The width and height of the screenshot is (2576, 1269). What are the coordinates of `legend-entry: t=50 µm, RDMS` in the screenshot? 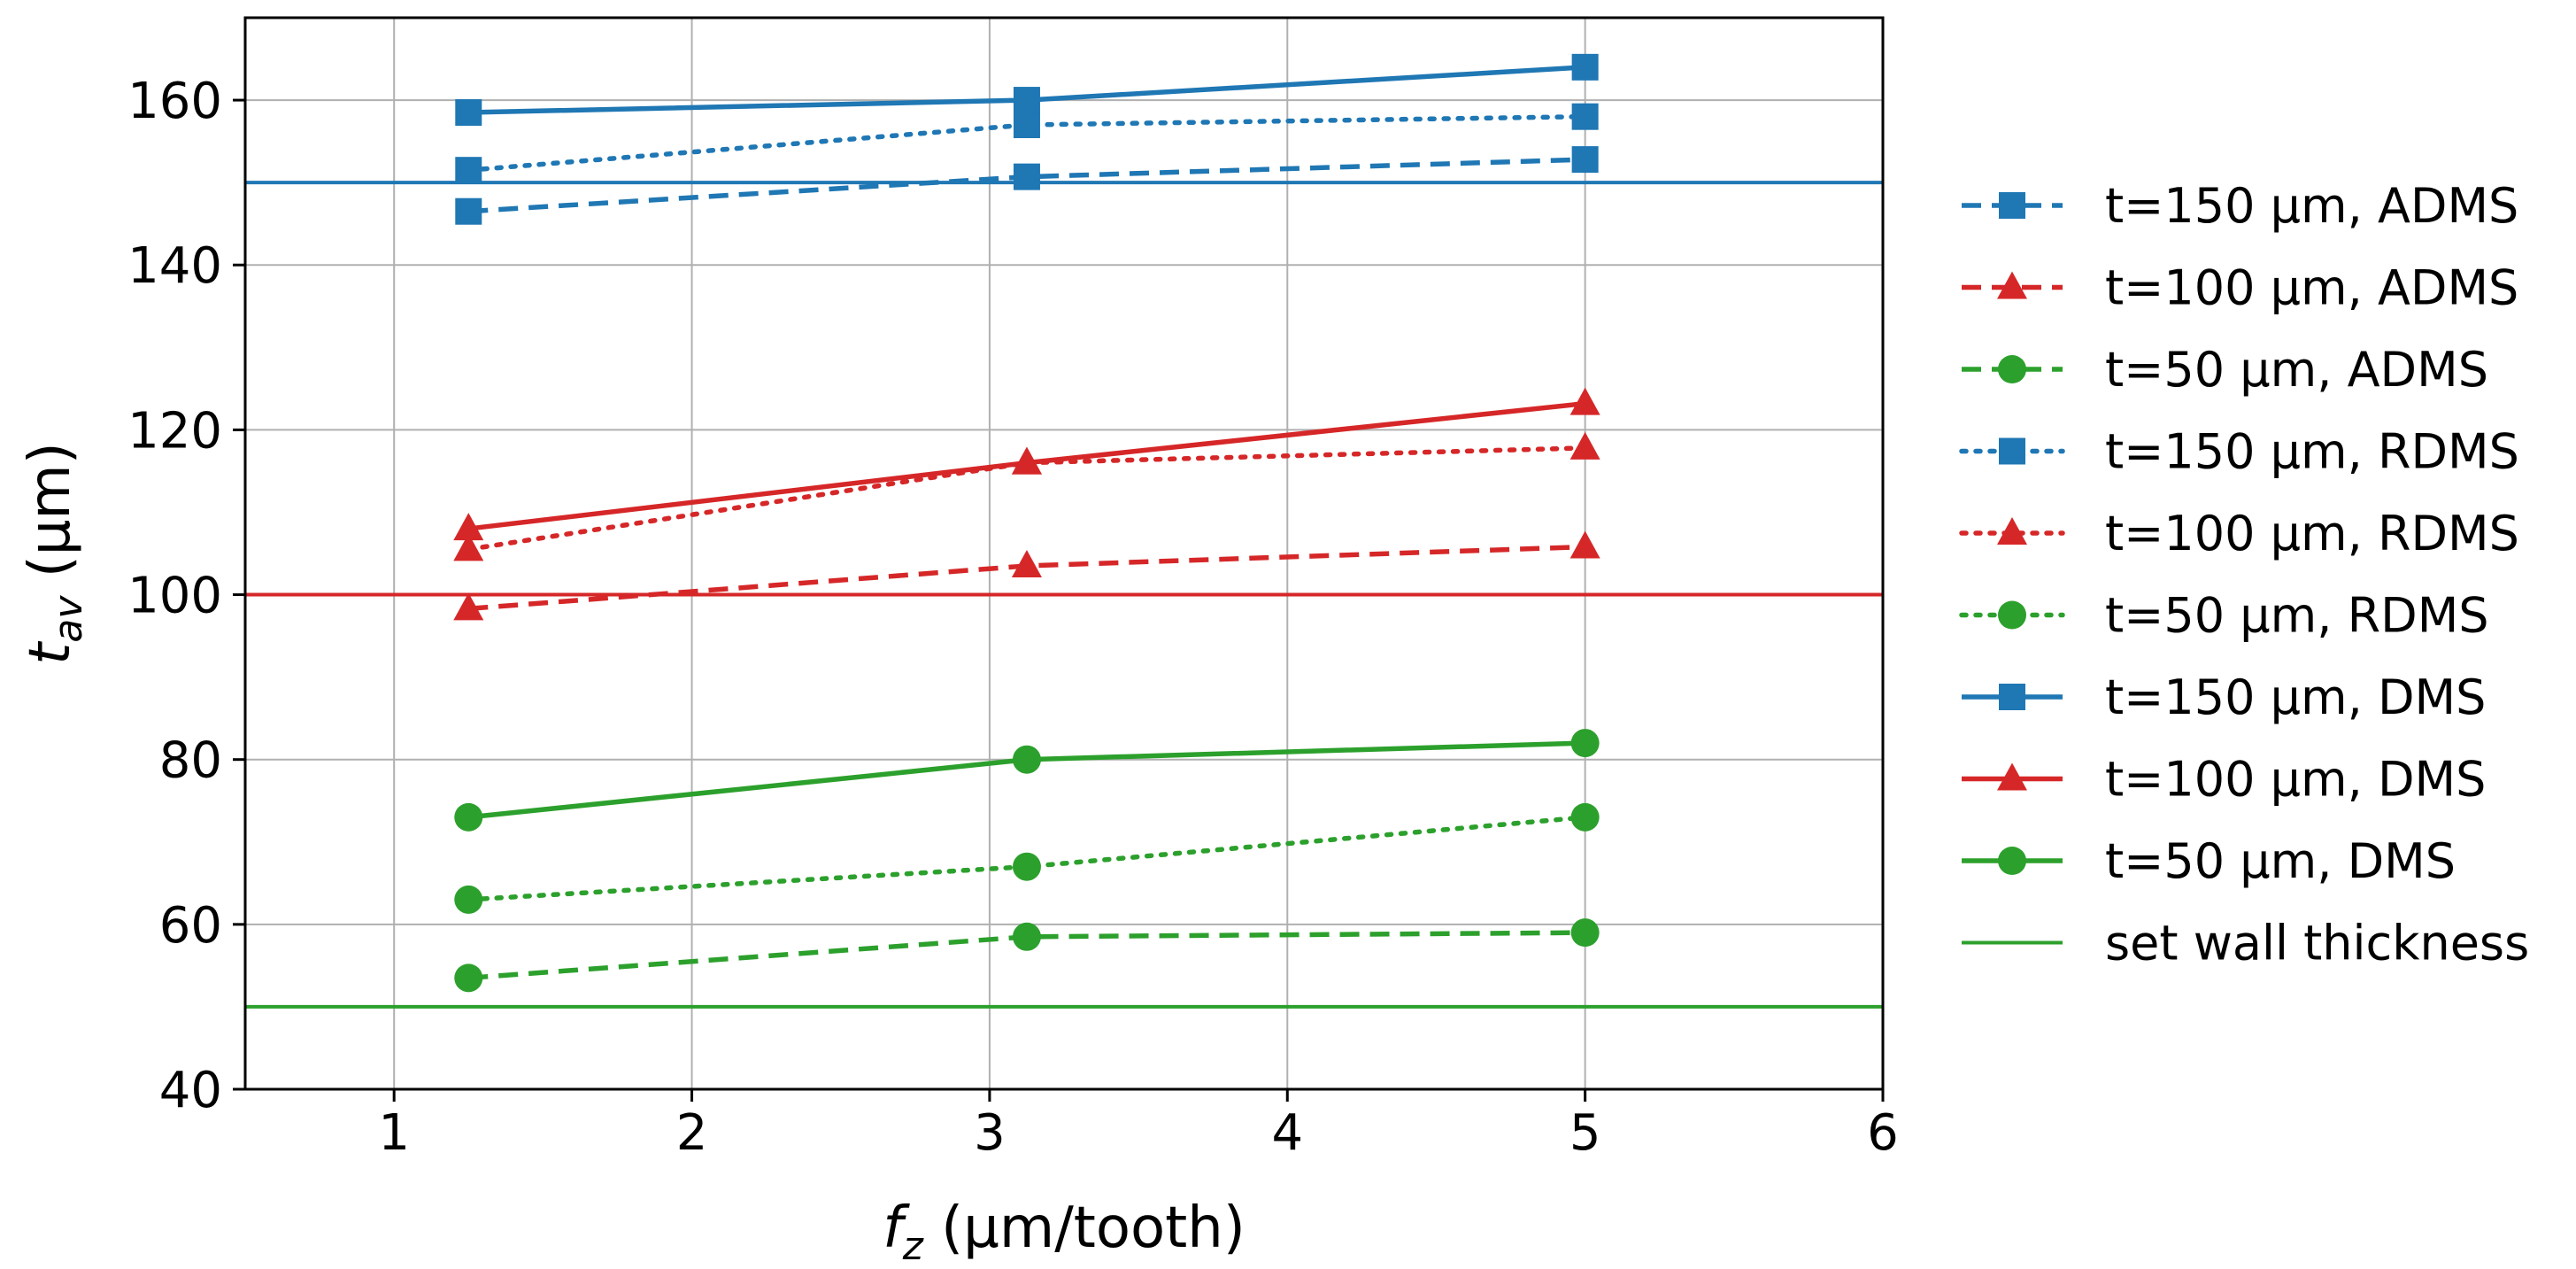 It's located at (2224, 616).